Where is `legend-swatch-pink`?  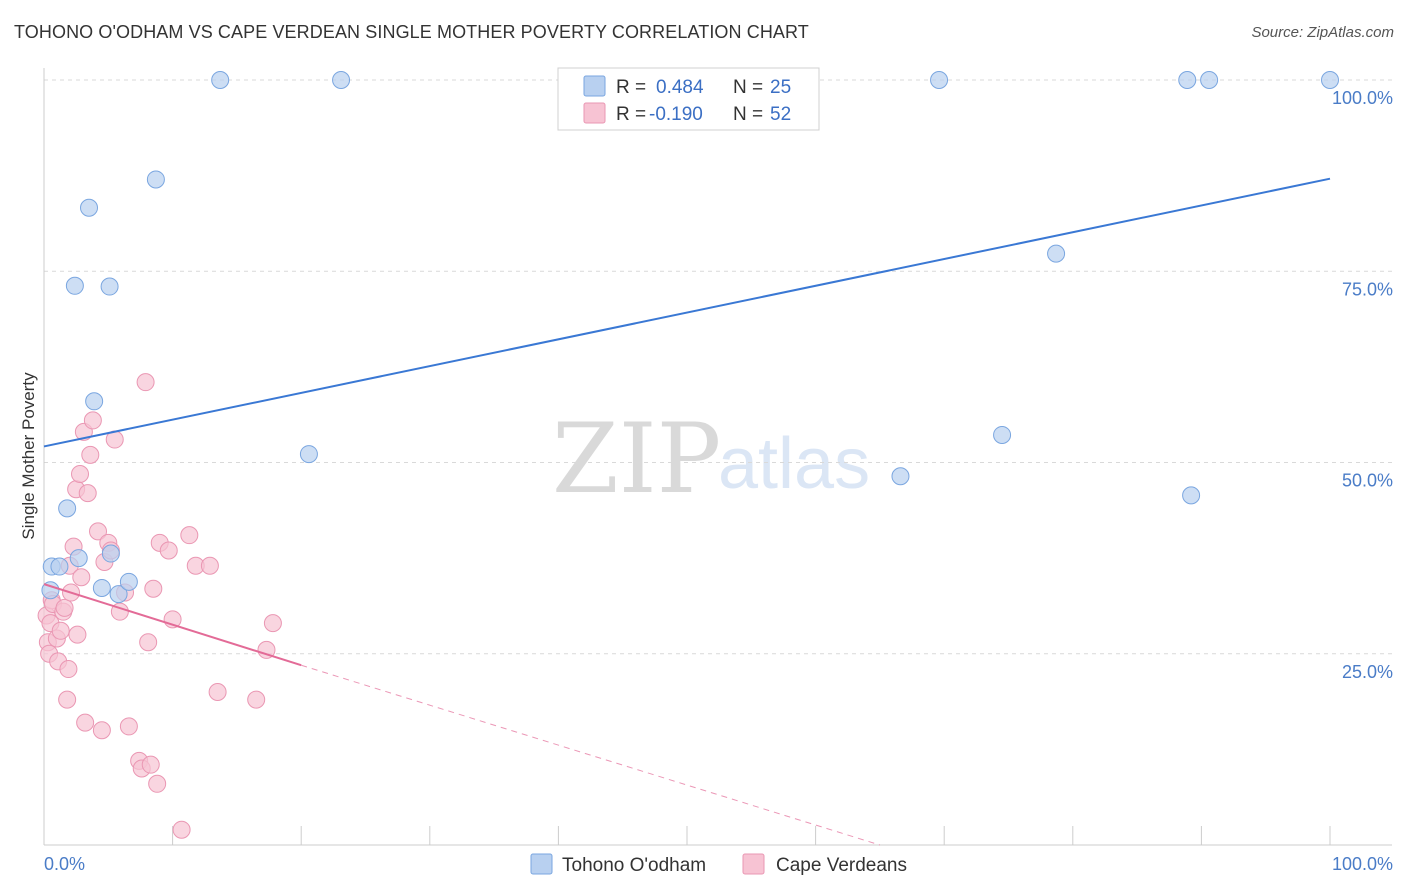
legend-swatch-pink is located at coordinates (594, 113).